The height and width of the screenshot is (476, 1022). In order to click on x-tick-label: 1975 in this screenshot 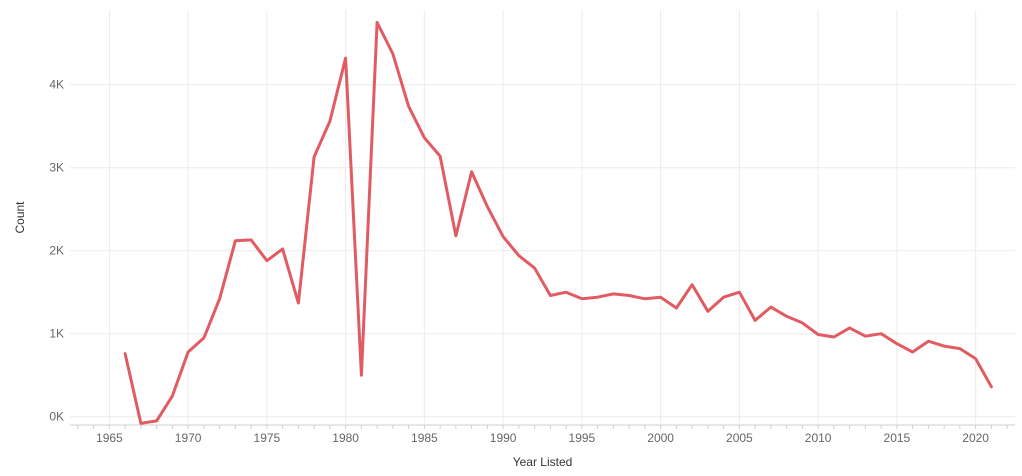, I will do `click(267, 438)`.